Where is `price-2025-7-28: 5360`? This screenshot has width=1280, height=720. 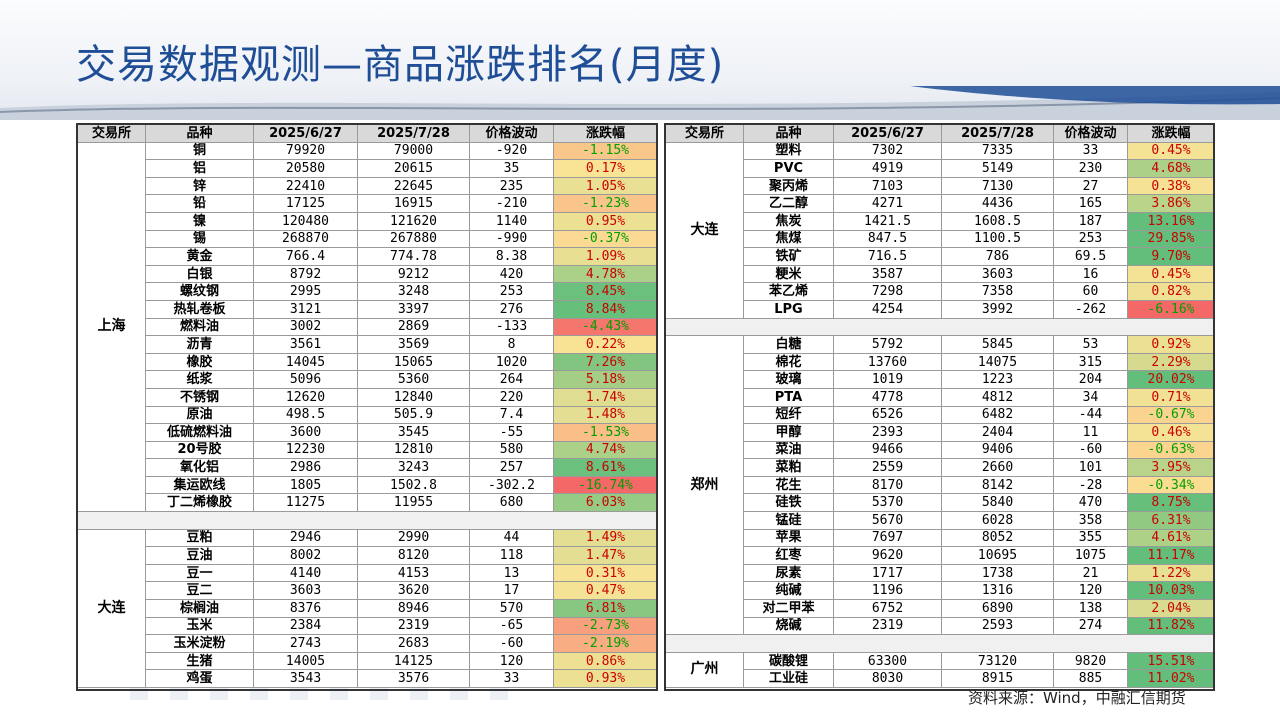 price-2025-7-28: 5360 is located at coordinates (413, 379).